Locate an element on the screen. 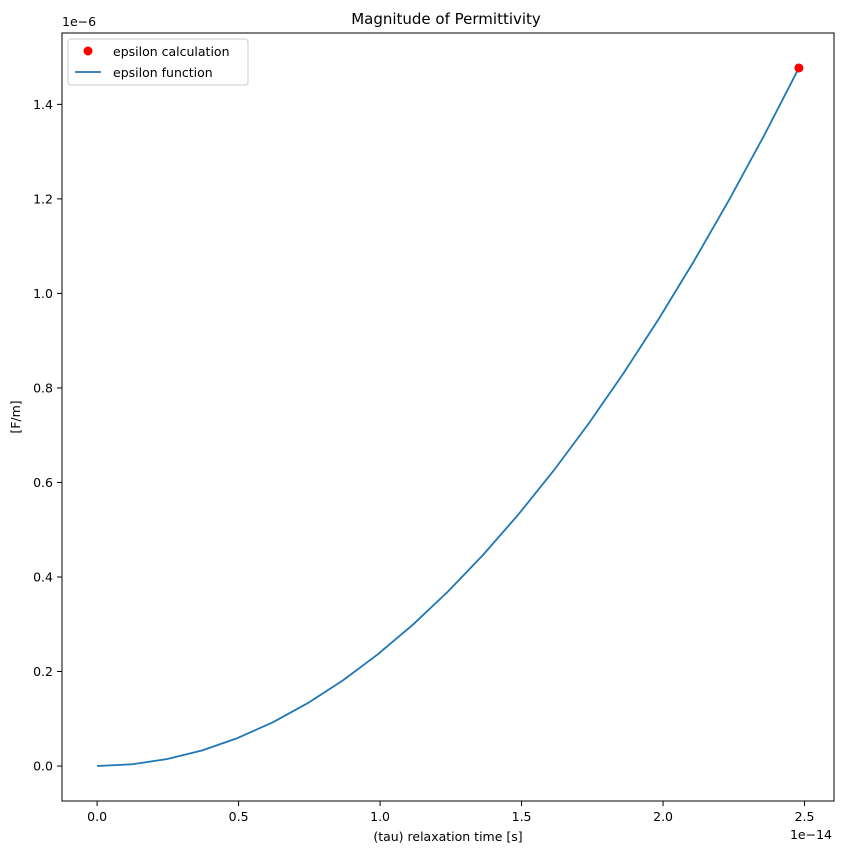 This screenshot has width=846, height=855. y-tick-label: 0.4 is located at coordinates (43, 576).